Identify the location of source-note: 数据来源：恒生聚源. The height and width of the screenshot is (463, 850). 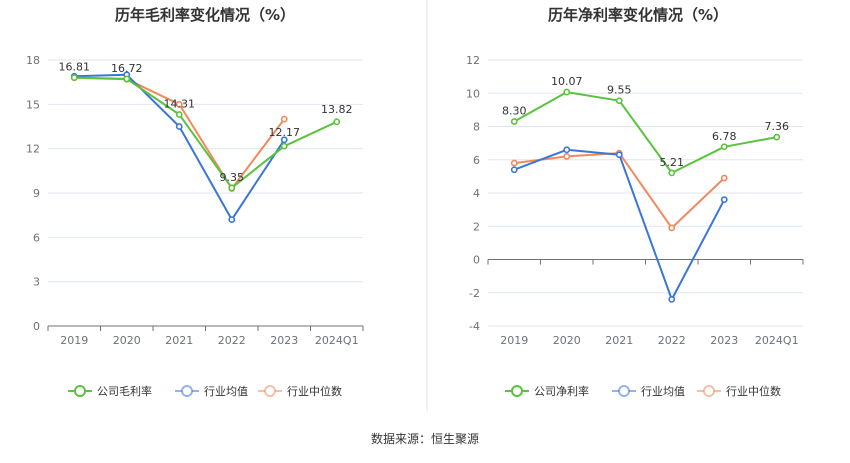
(425, 438).